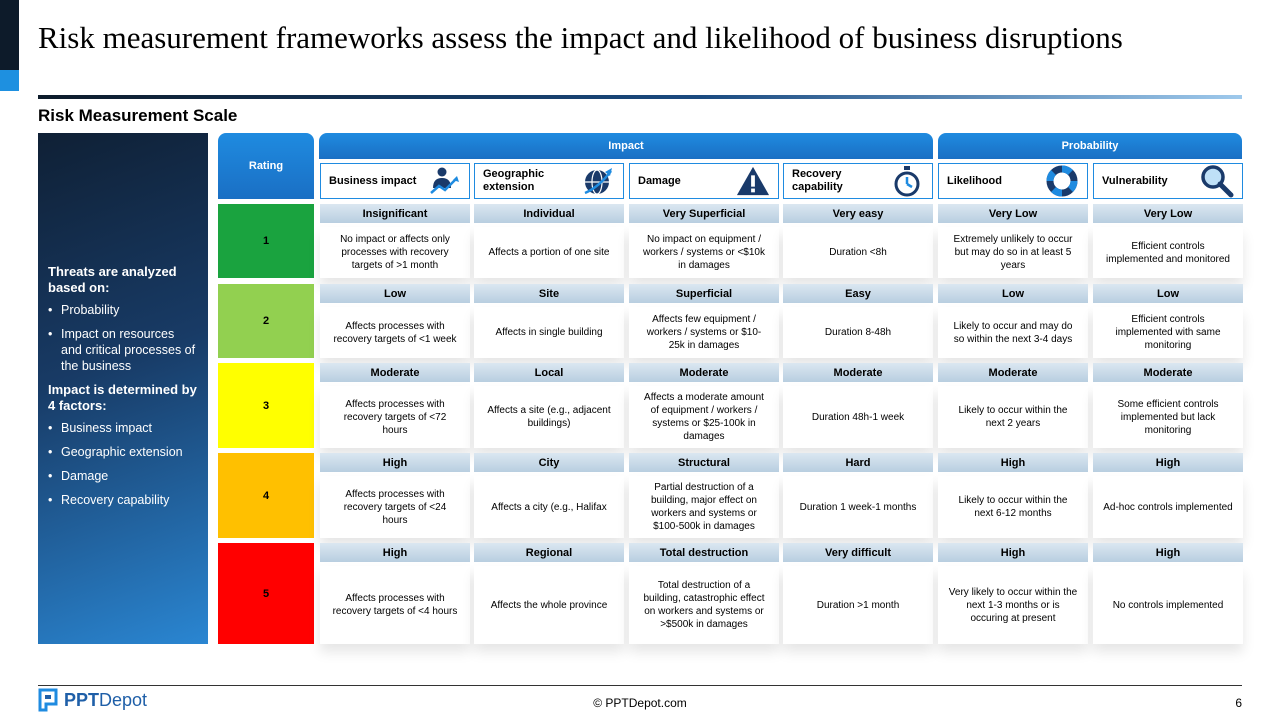  I want to click on logo-text: PPTDepot, so click(106, 699).